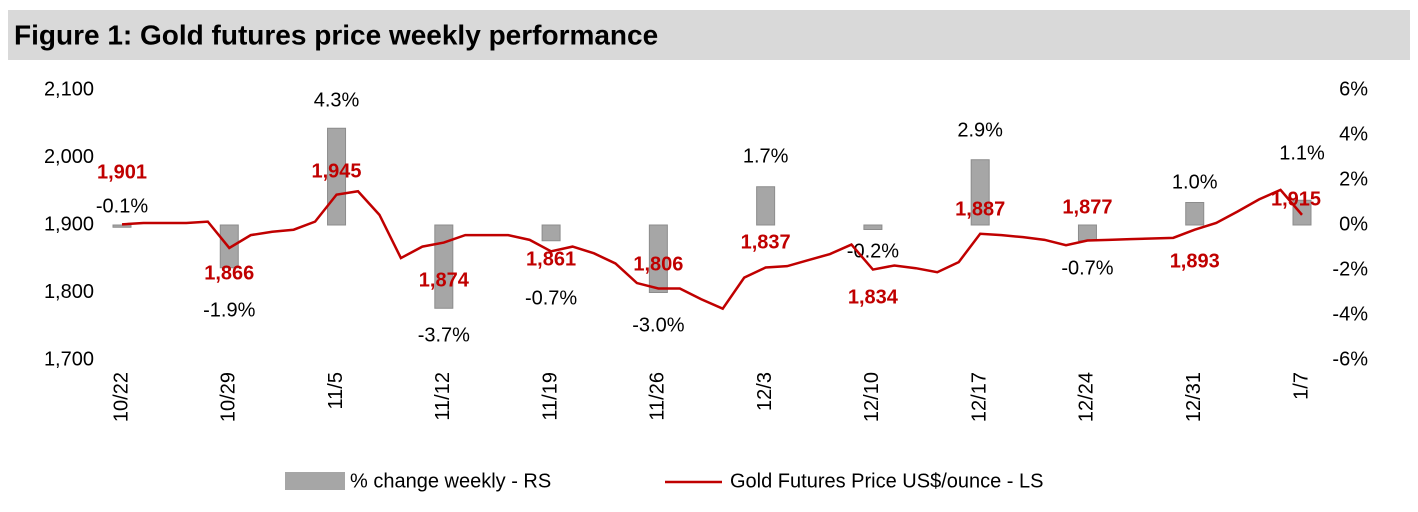 The width and height of the screenshot is (1418, 512). What do you see at coordinates (69, 292) in the screenshot?
I see `y-tick-label: 1,800` at bounding box center [69, 292].